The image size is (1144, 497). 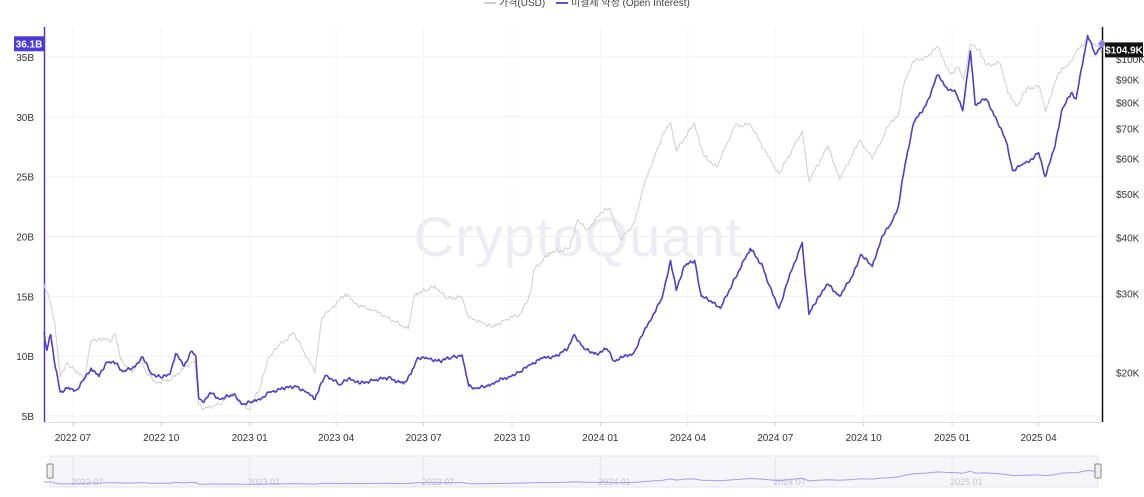 I want to click on navigator-track, so click(x=574, y=471).